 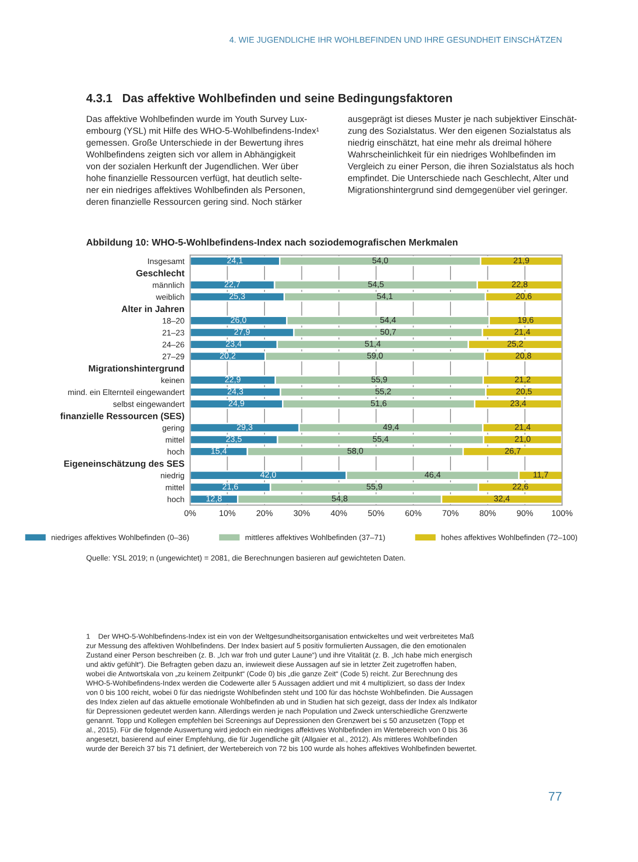 What do you see at coordinates (515, 344) in the screenshot?
I see `data-label: 25,2` at bounding box center [515, 344].